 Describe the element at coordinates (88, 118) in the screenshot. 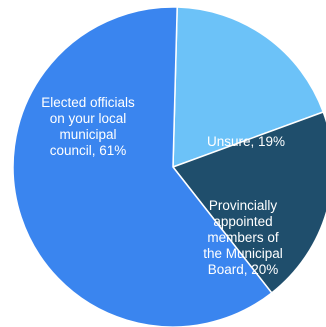

I see `slice-label-line: on your local` at that location.